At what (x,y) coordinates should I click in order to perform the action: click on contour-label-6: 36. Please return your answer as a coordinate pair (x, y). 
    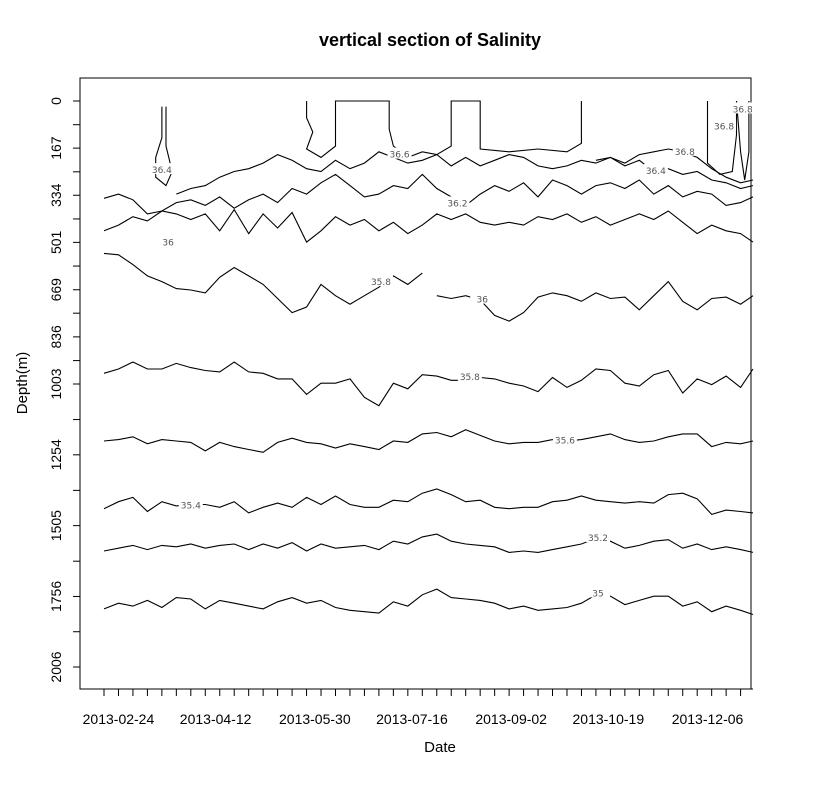
    Looking at the image, I should click on (483, 301).